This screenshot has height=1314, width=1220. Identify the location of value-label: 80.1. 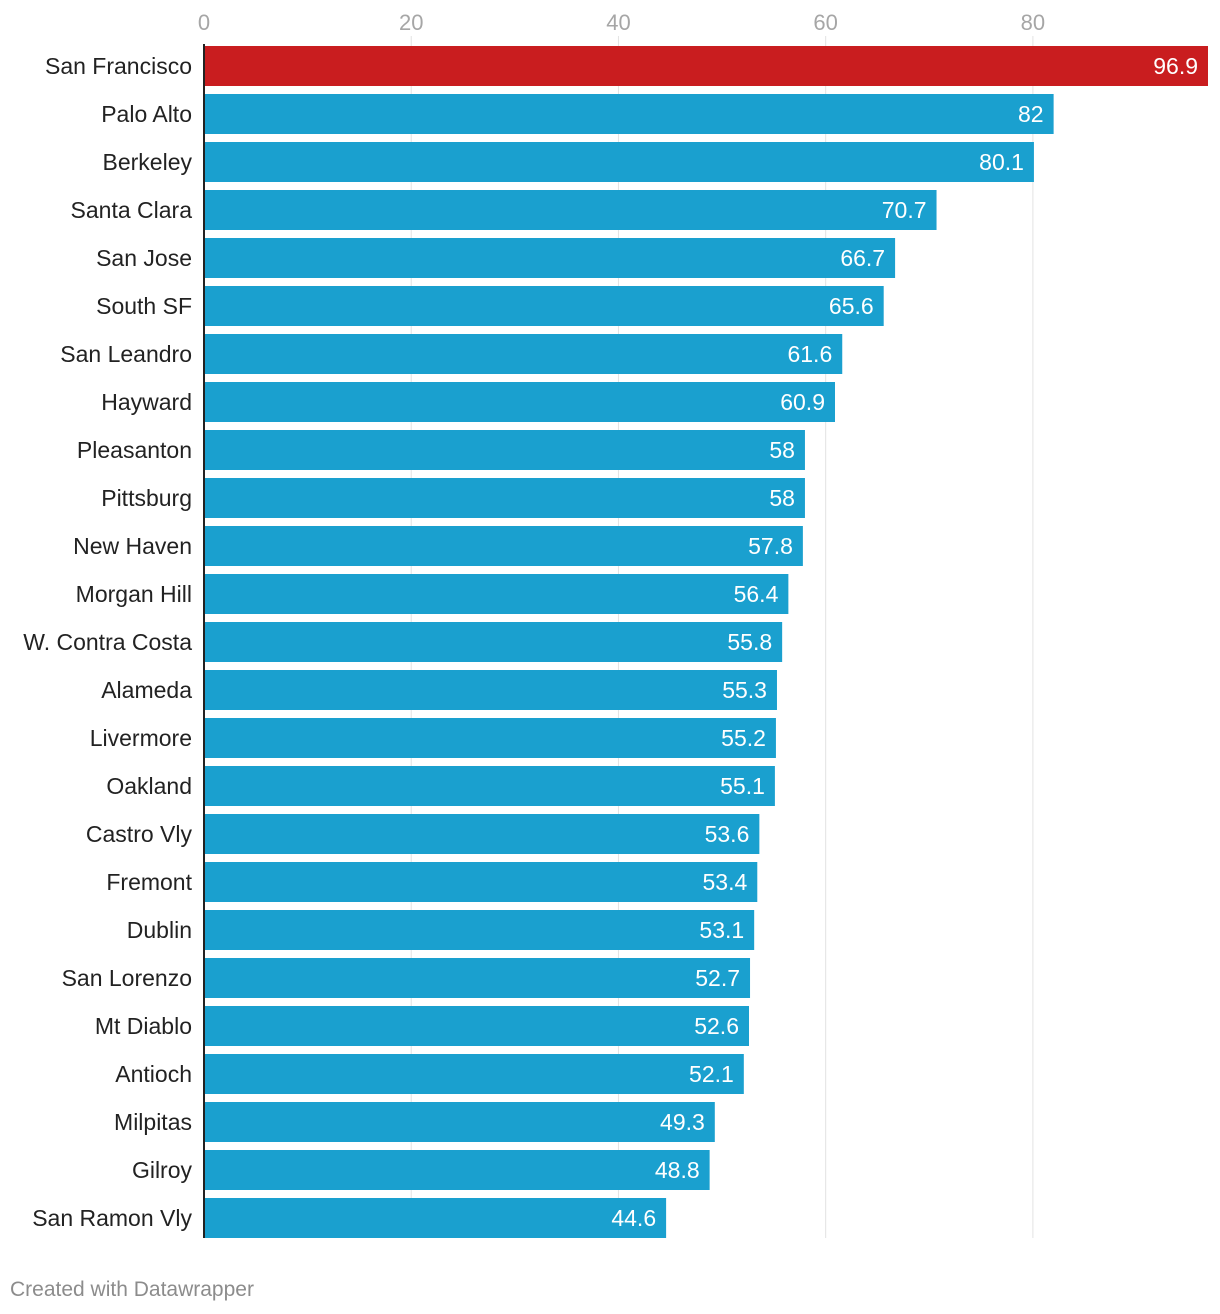
(1001, 162).